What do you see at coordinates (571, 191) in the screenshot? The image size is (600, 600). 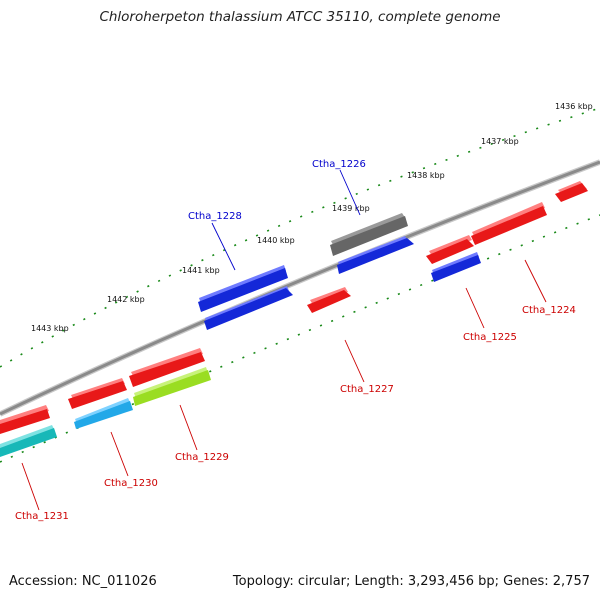 I see `feature-f1` at bounding box center [571, 191].